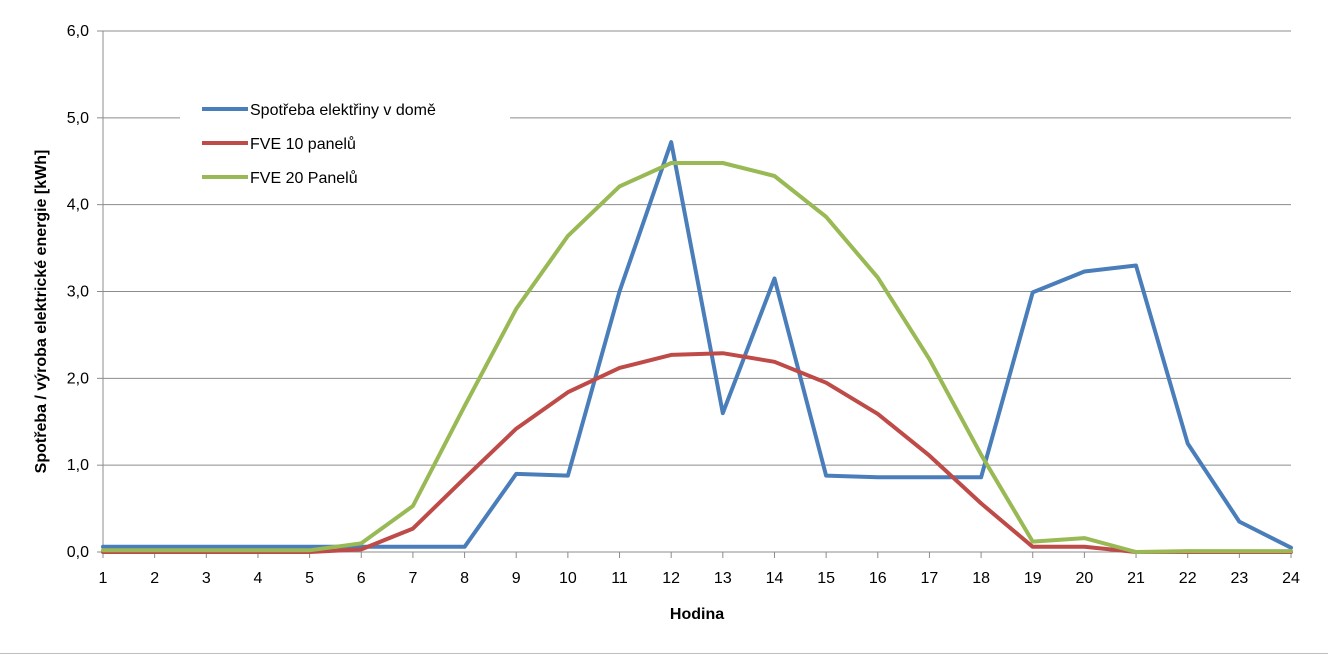 The height and width of the screenshot is (656, 1328). Describe the element at coordinates (309, 578) in the screenshot. I see `x-tick-label: 5` at that location.